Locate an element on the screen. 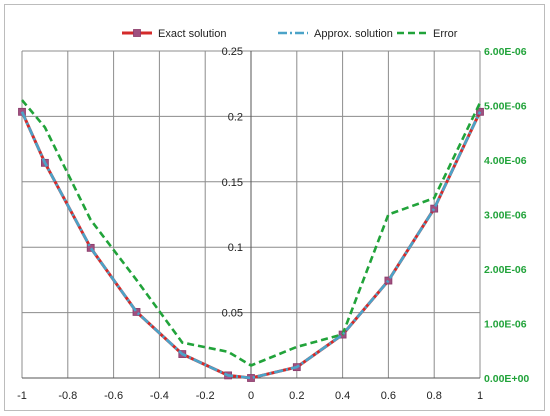 The image size is (550, 416). legend: Exact solution Approx. solution Error is located at coordinates (290, 34).